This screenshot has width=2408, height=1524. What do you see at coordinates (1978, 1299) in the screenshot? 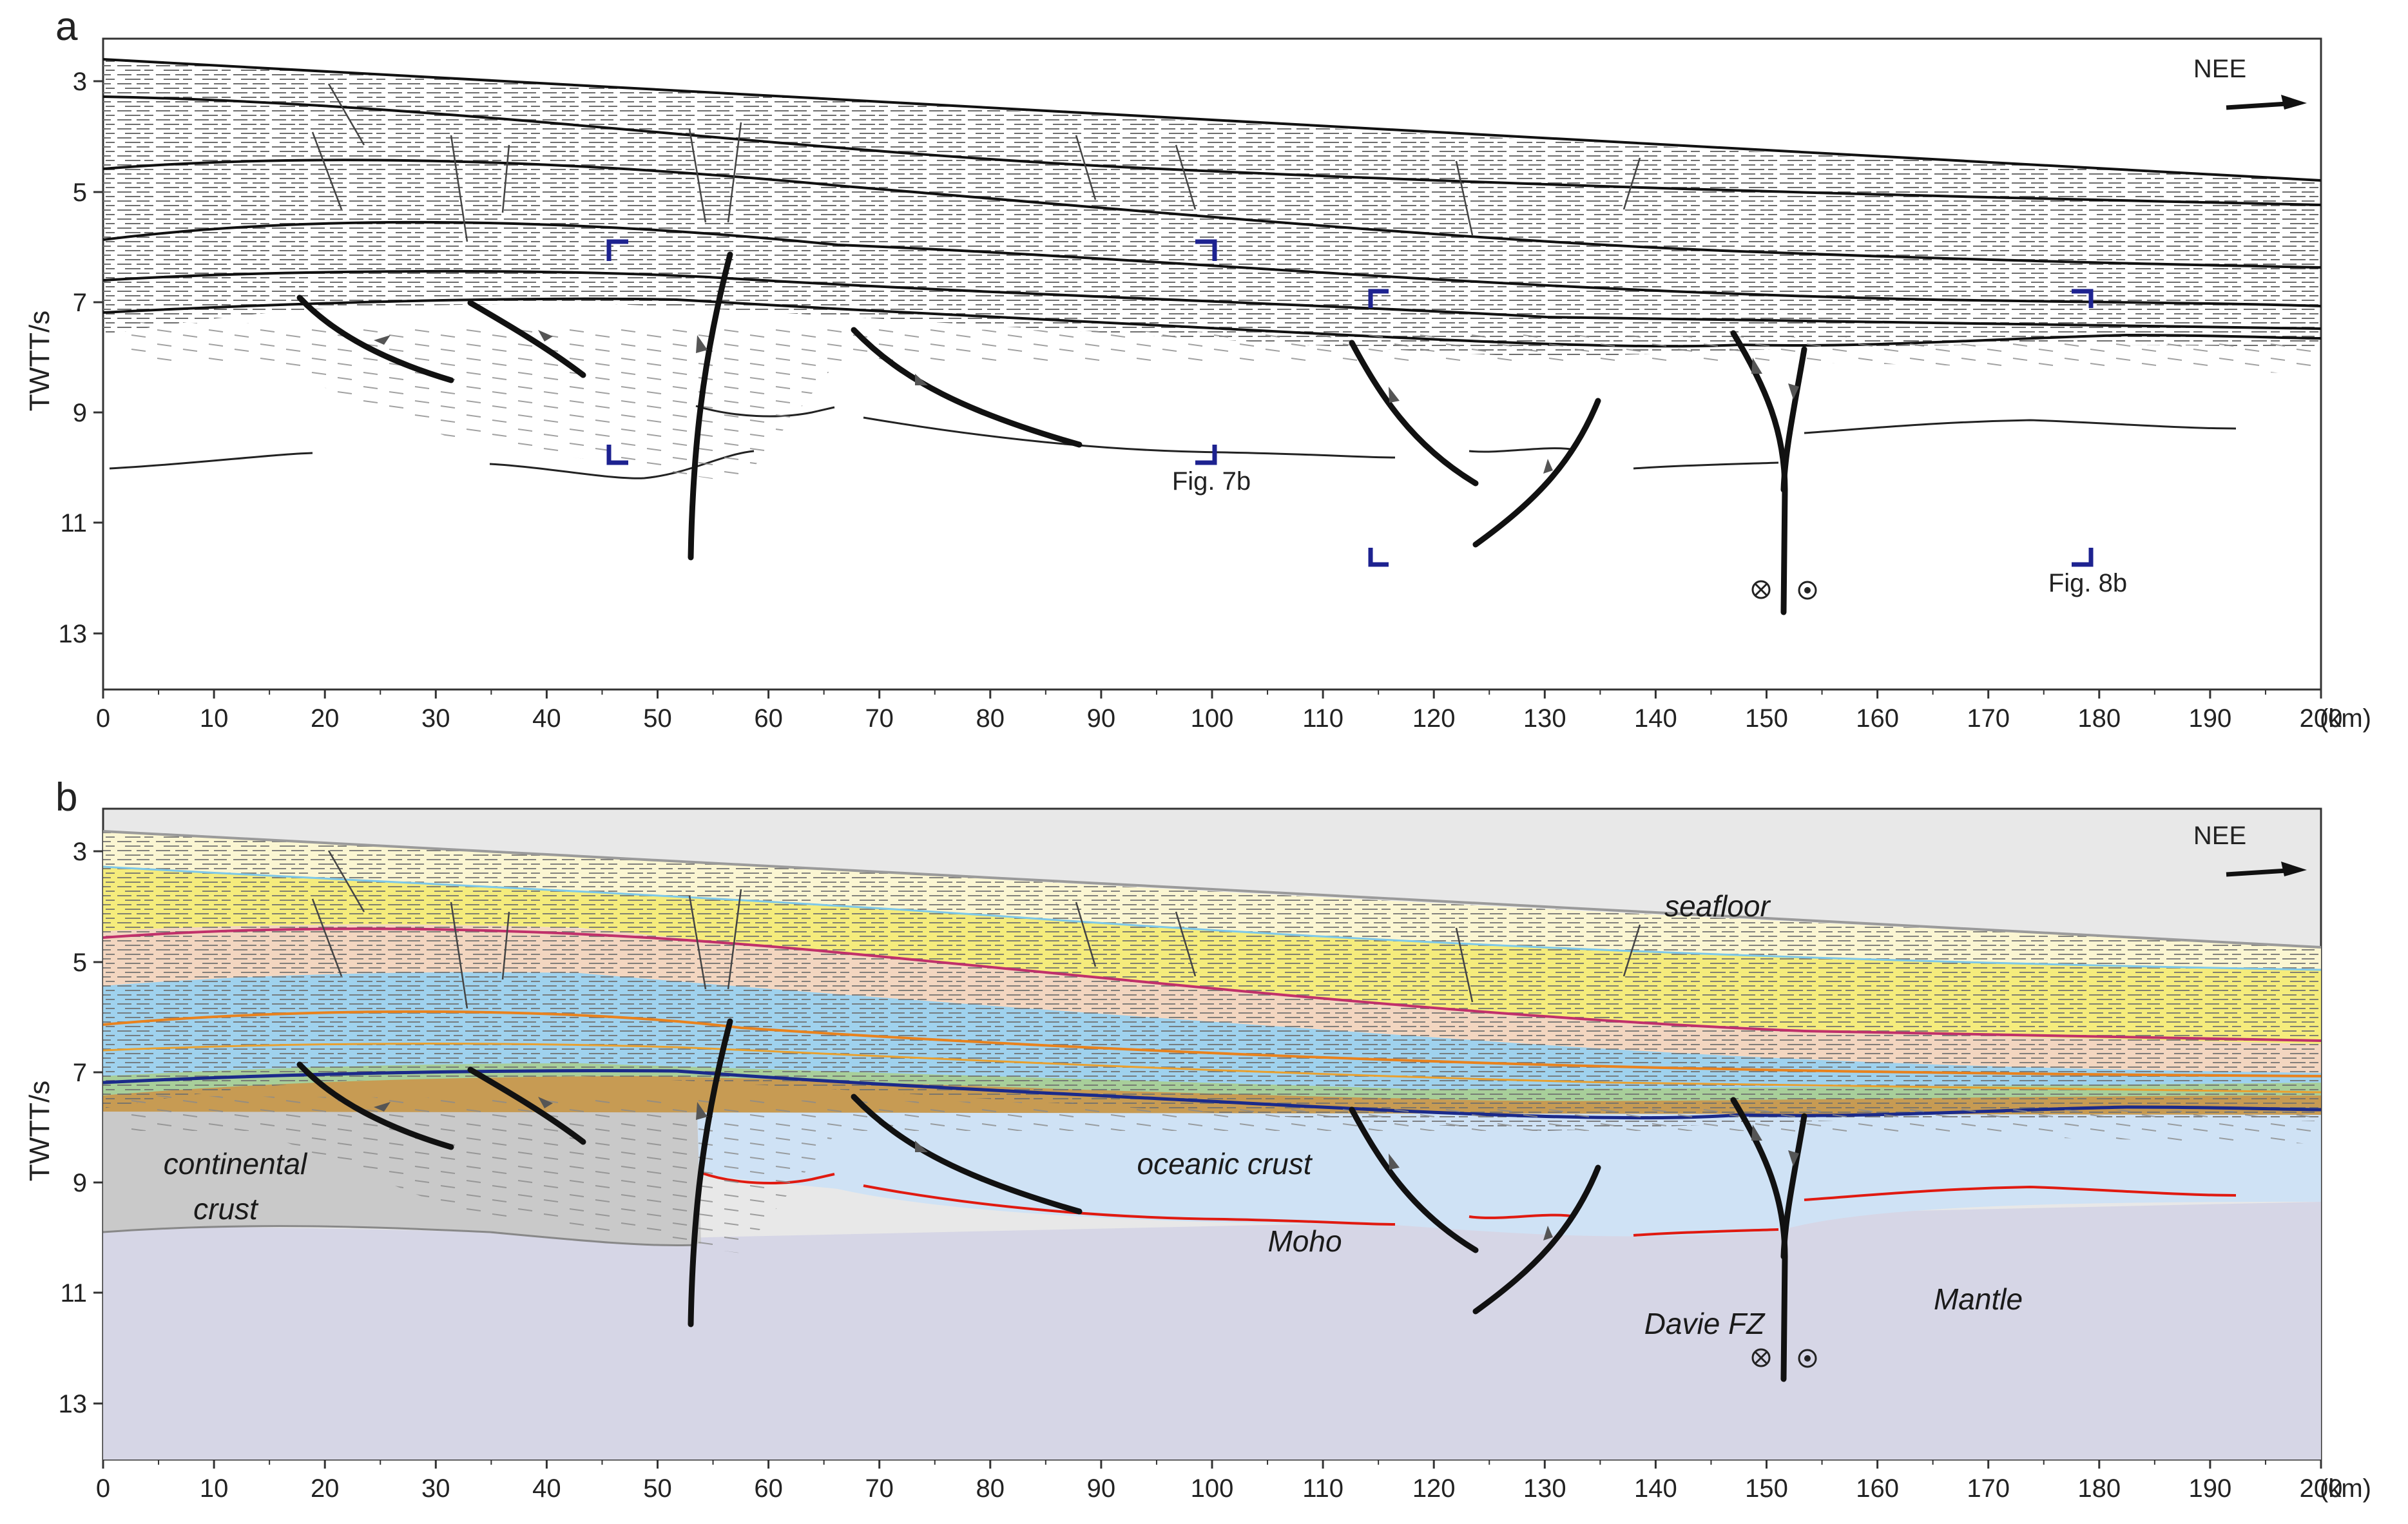
I see `panel-b-label-mantle: Mantle` at bounding box center [1978, 1299].